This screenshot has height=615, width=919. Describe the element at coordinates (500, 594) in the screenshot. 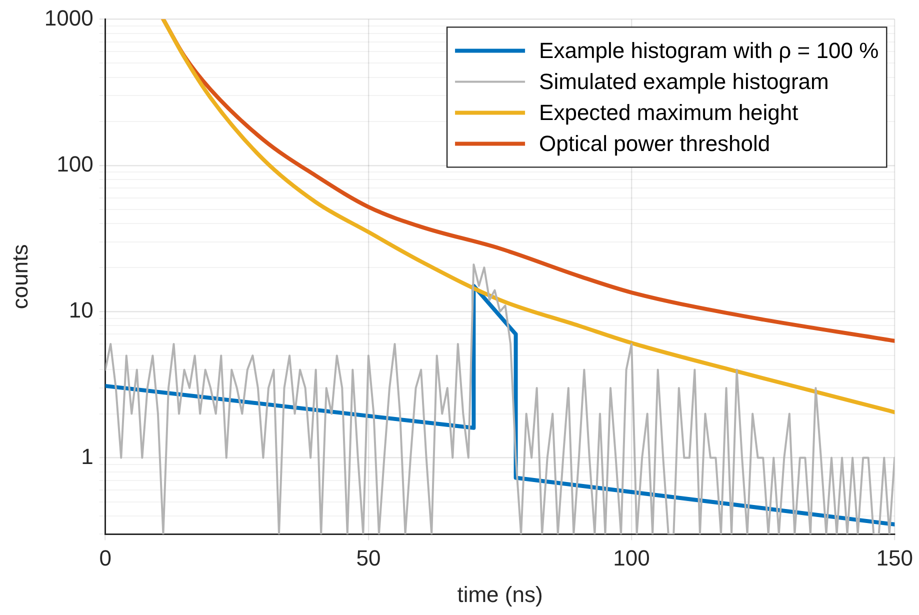

I see `x-axis-title: time (ns)` at that location.